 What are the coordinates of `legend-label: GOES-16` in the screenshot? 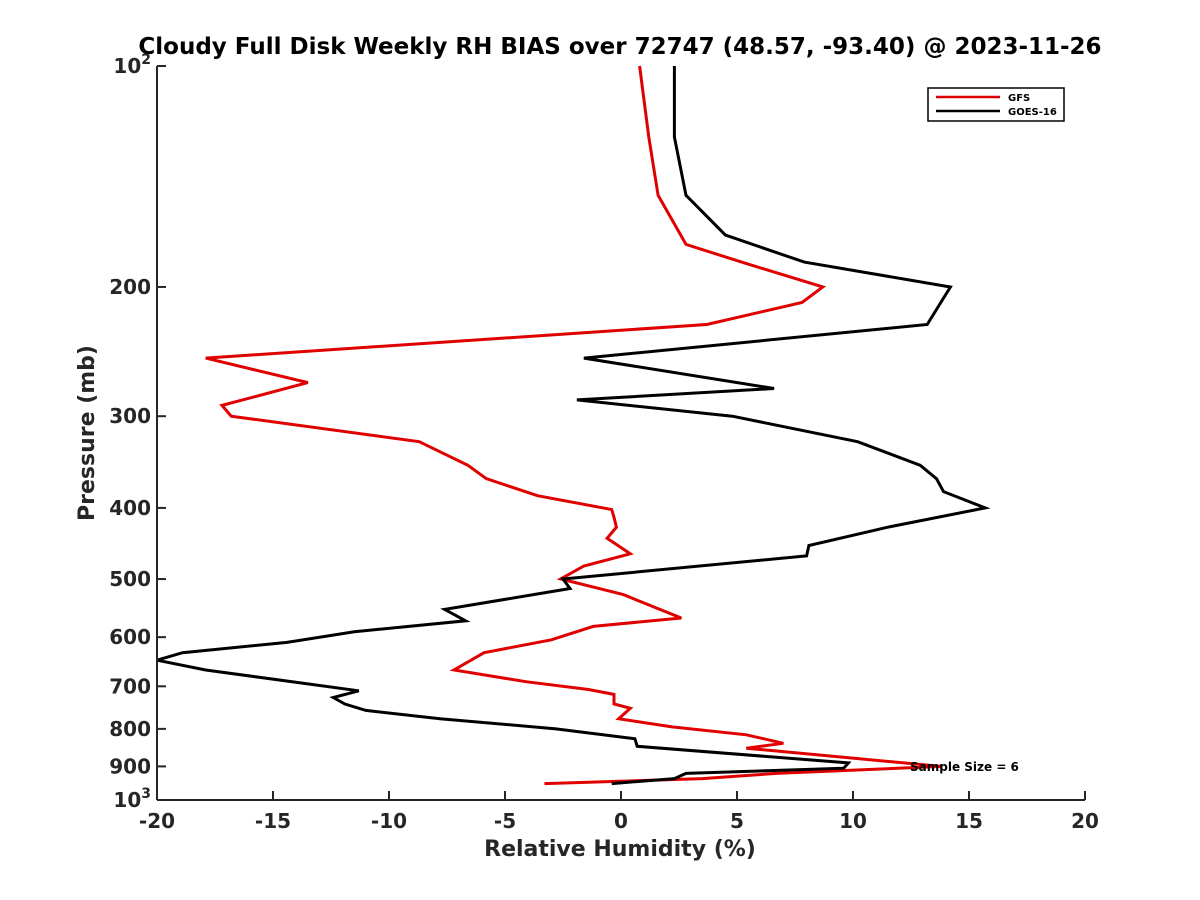 It's located at (1032, 112).